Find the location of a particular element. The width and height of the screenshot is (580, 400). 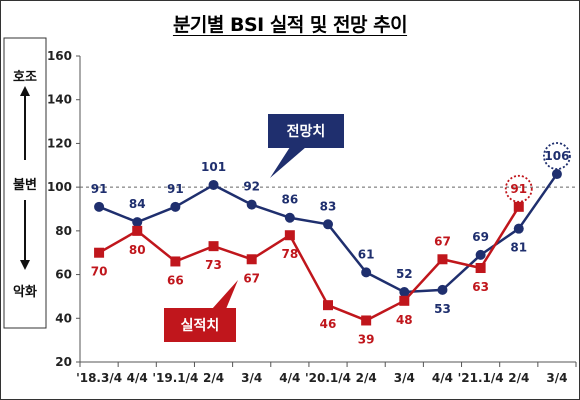

y-tick-label: 120 is located at coordinates (59, 143).